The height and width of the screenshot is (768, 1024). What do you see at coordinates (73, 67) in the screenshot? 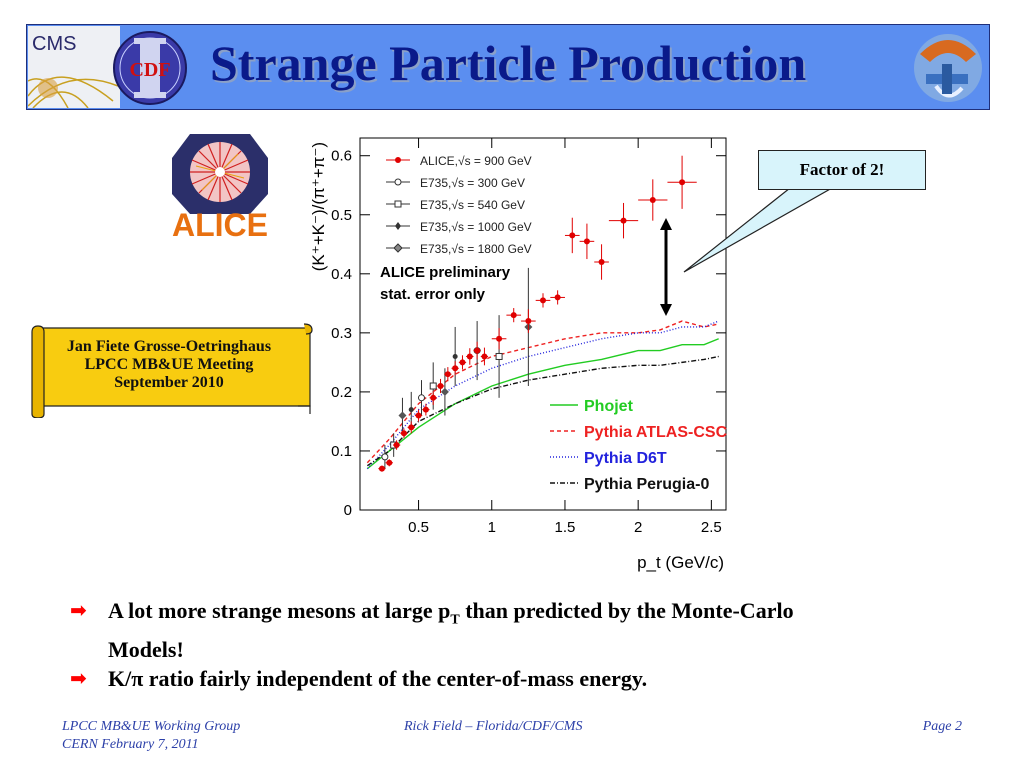
I see `cms-logo: CMS` at bounding box center [73, 67].